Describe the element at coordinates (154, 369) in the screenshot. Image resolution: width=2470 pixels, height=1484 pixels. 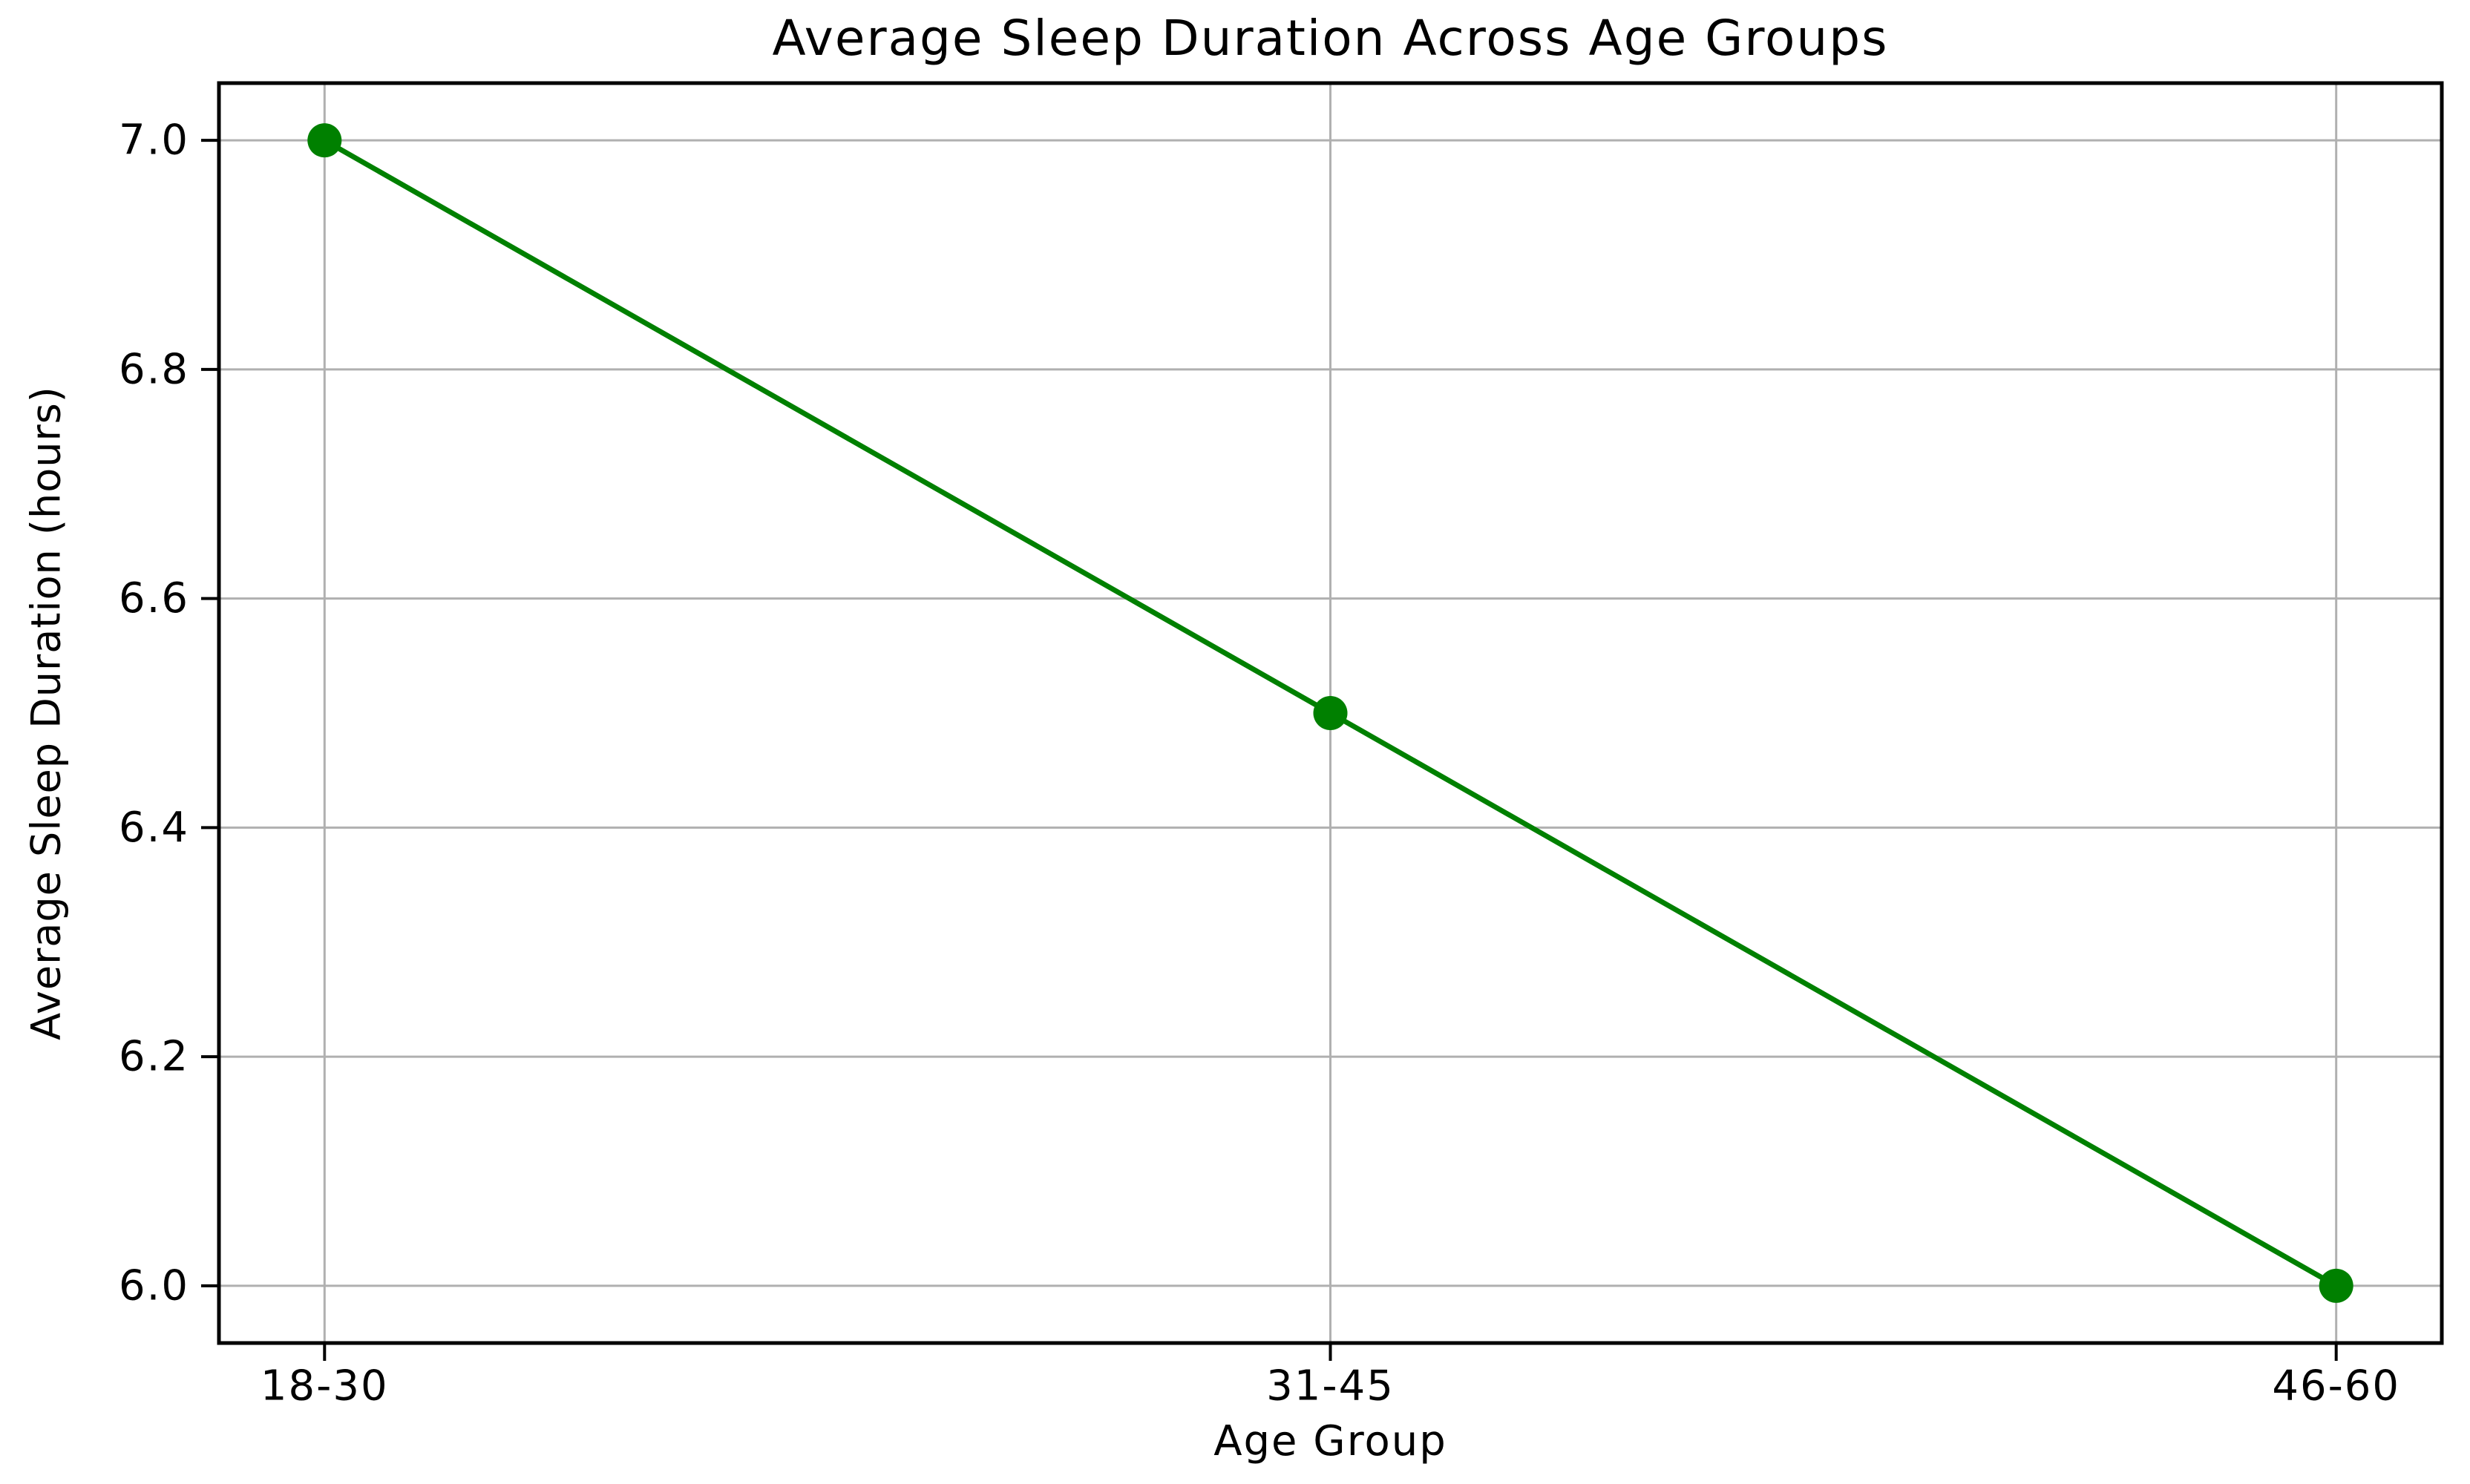
I see `y-tick-label: 6.8` at that location.